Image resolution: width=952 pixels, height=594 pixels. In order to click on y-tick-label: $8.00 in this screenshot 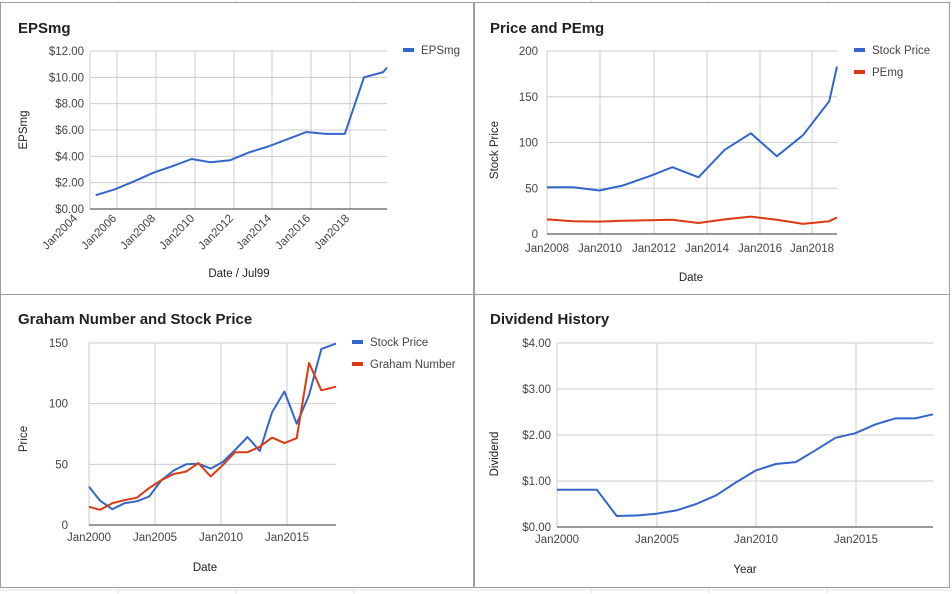, I will do `click(69, 105)`.